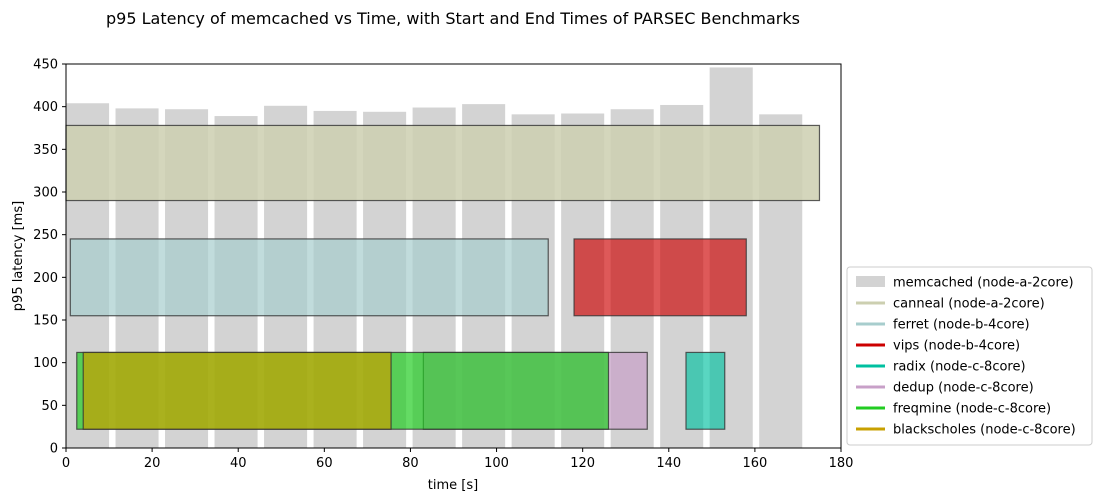  I want to click on x-tick-label: 160, so click(754, 463).